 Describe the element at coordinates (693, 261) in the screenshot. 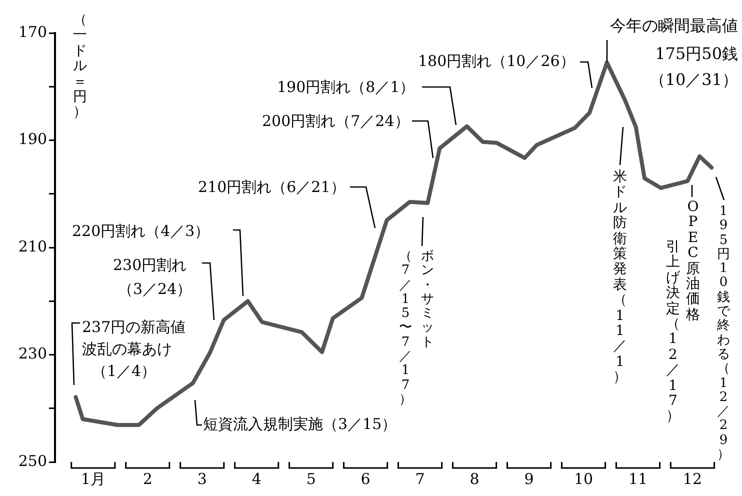

I see `annotation: OPEC原油価格` at that location.